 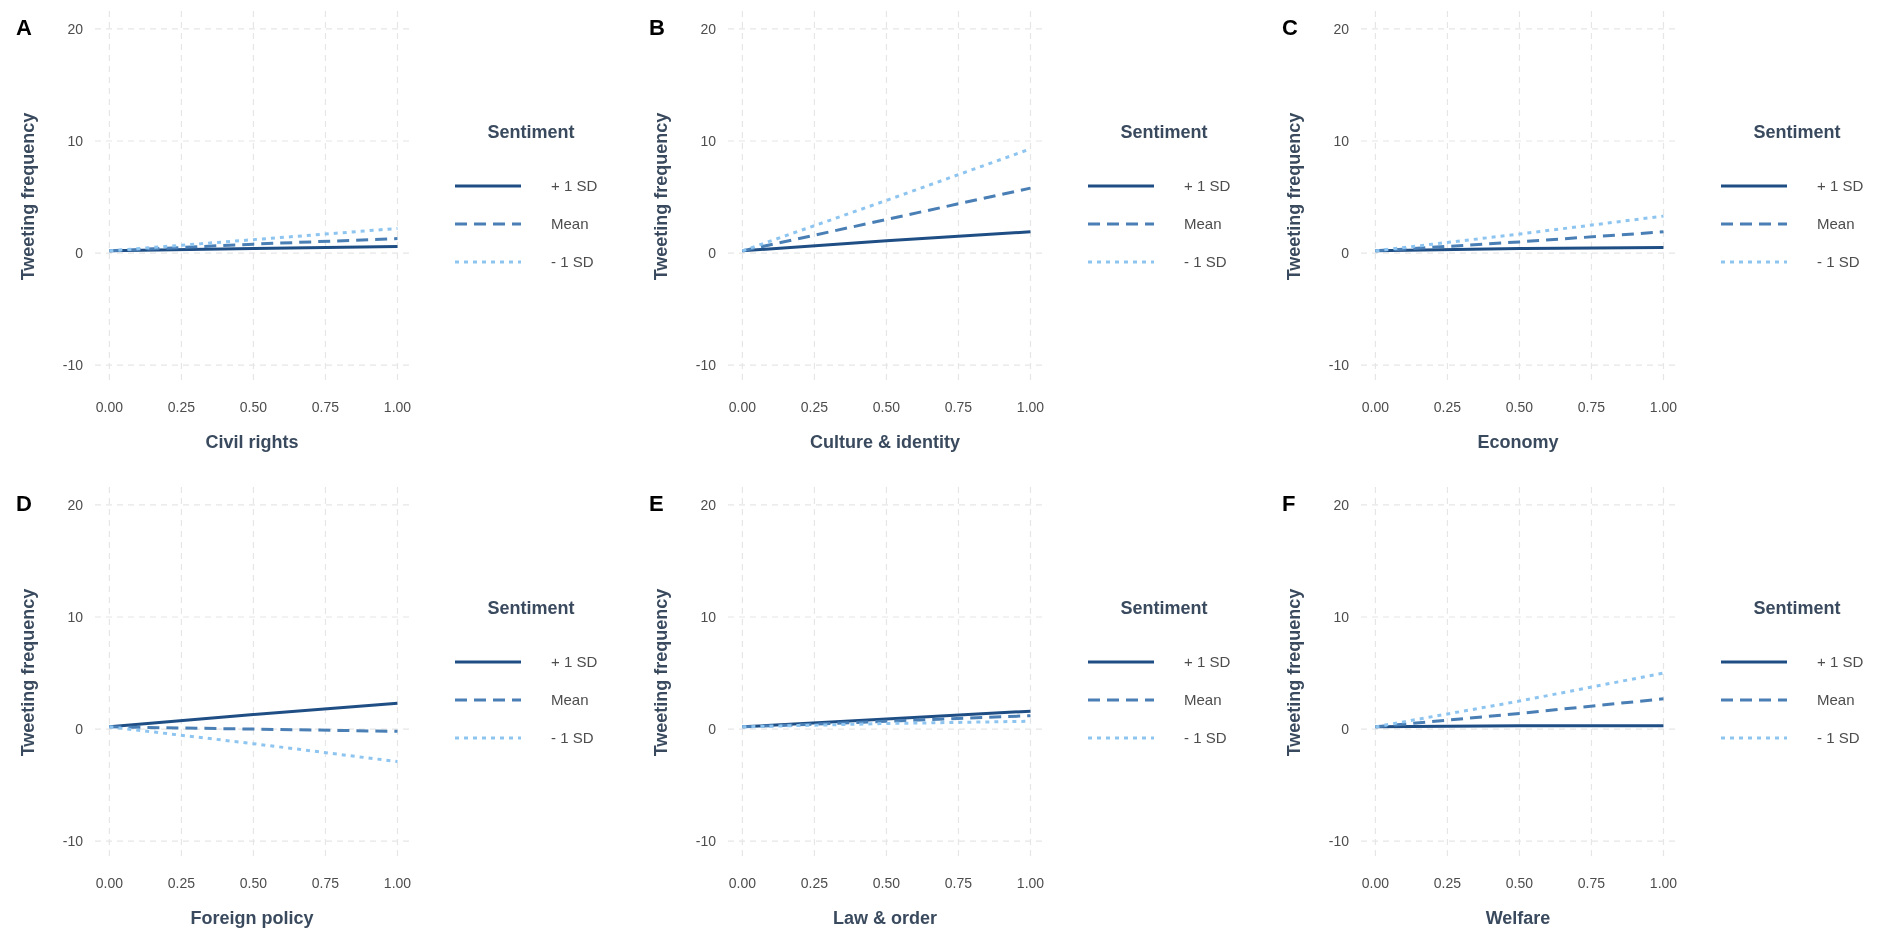 I want to click on x-axis-title: Foreign policy, so click(x=252, y=918).